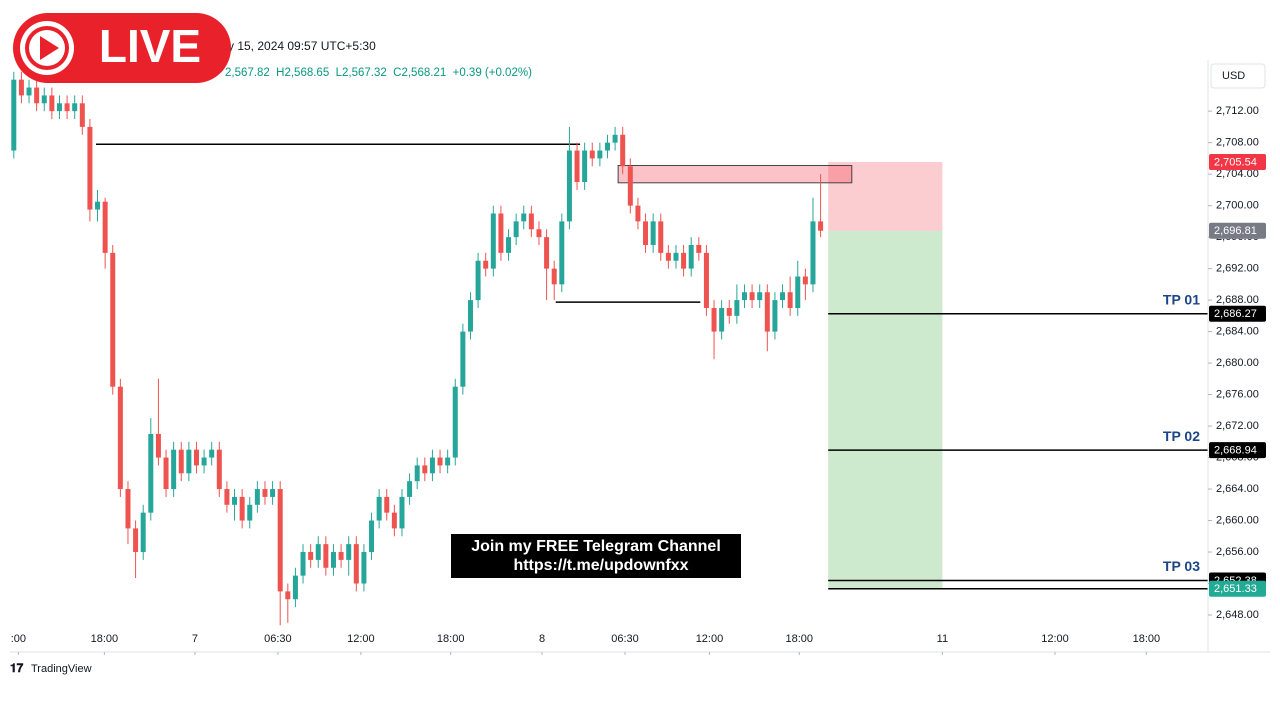  Describe the element at coordinates (17, 668) in the screenshot. I see `brand-icon: 𝟏𝟕` at that location.